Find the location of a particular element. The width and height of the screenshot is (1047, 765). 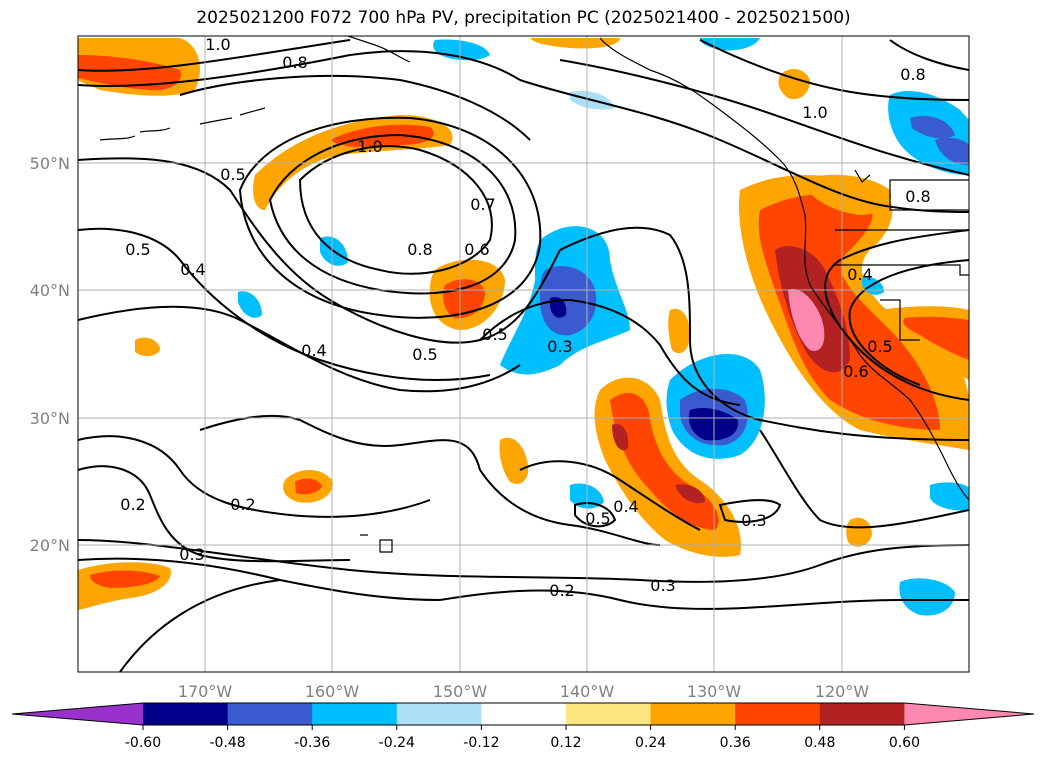

shade-central-darkred2 is located at coordinates (690, 494).